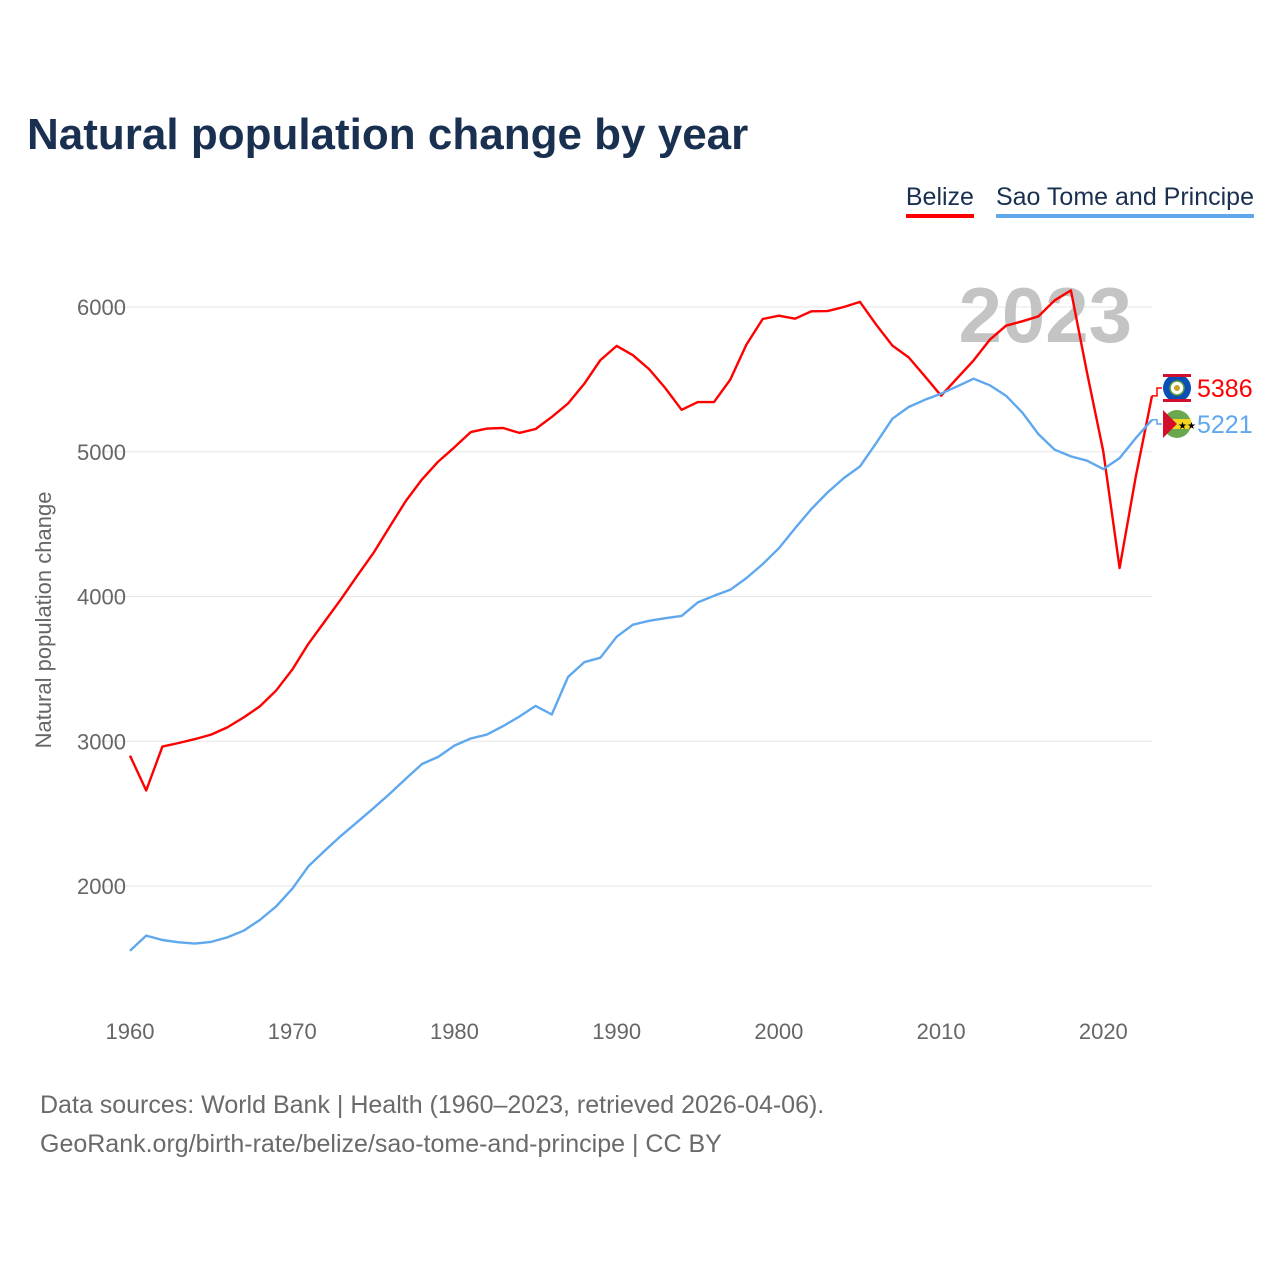  I want to click on x-tick-label: 1970, so click(292, 1031).